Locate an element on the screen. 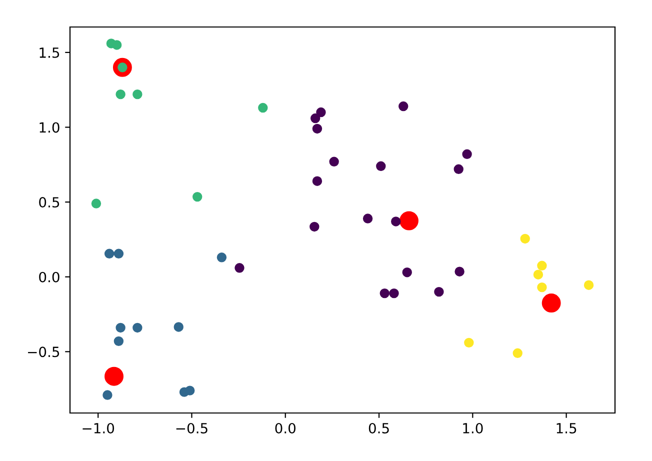  x-tick-label: 1.0 is located at coordinates (473, 428).